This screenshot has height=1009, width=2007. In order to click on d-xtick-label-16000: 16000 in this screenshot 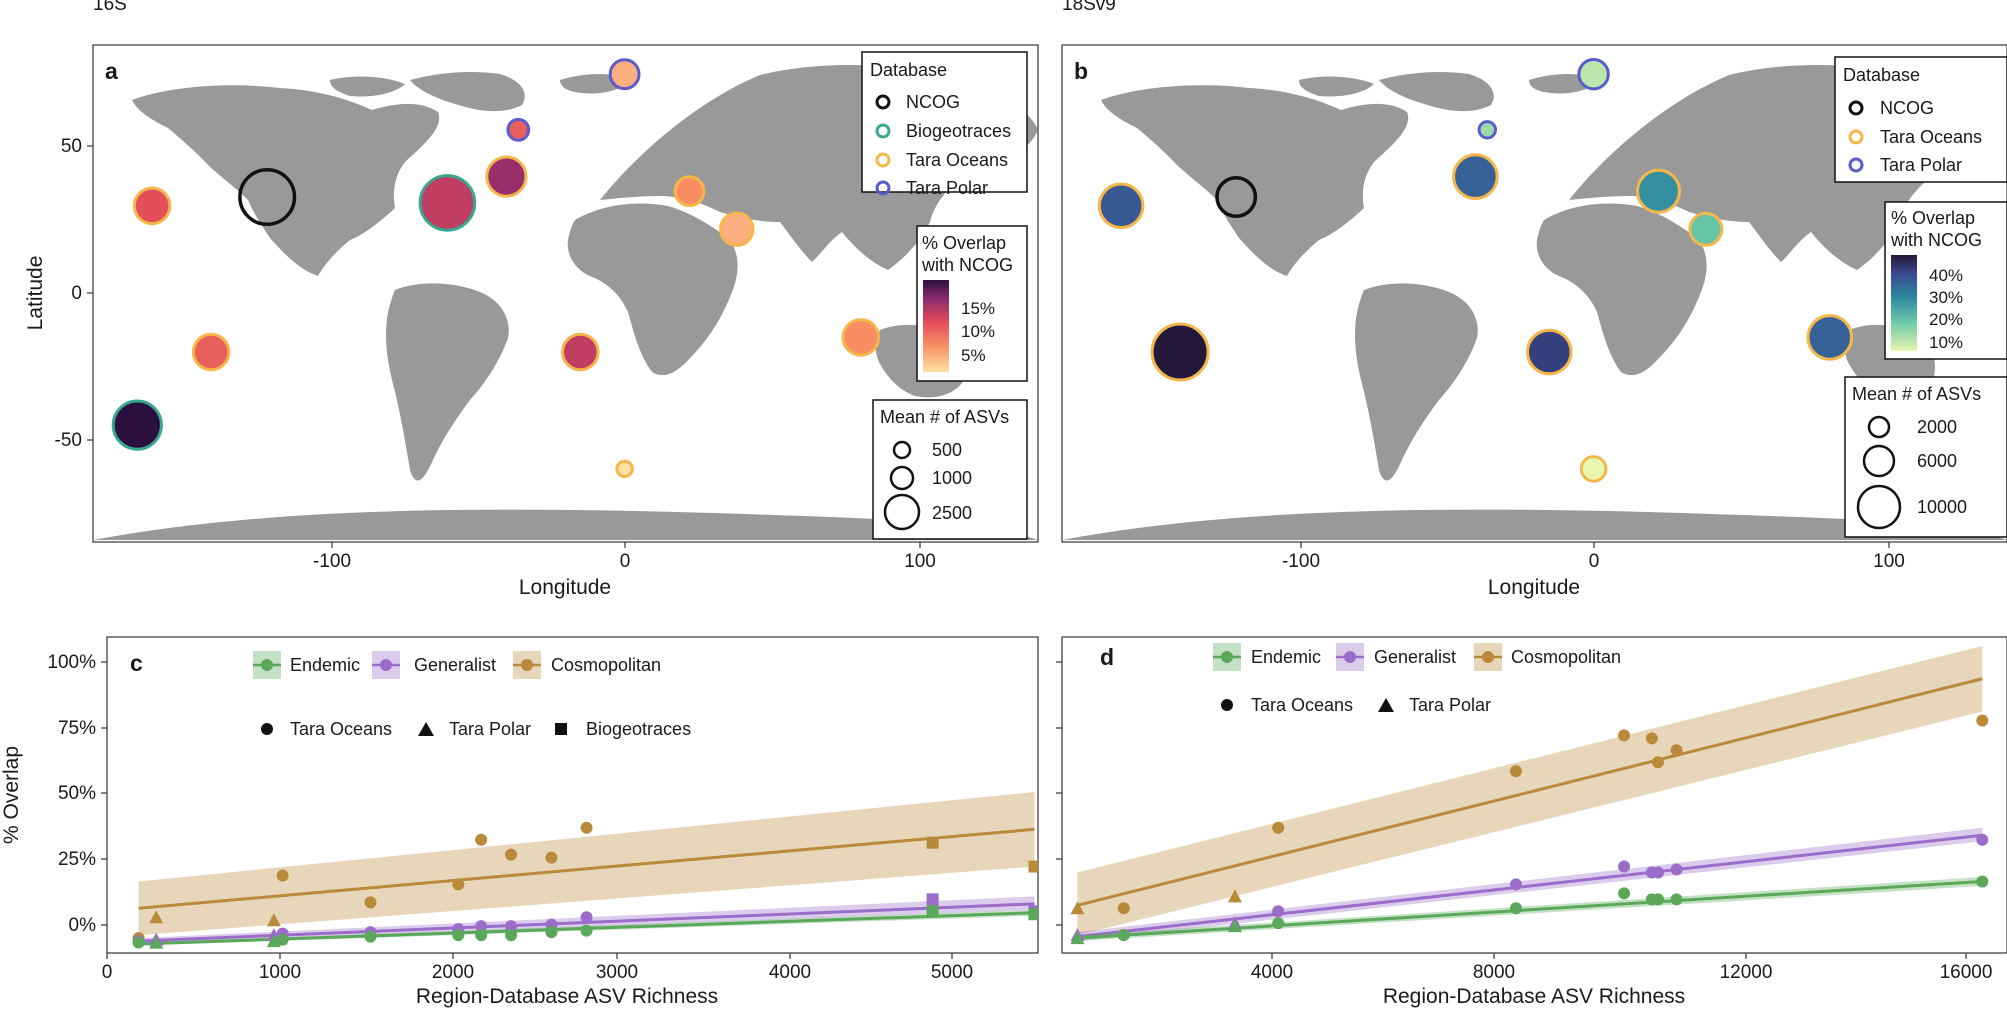, I will do `click(1966, 972)`.